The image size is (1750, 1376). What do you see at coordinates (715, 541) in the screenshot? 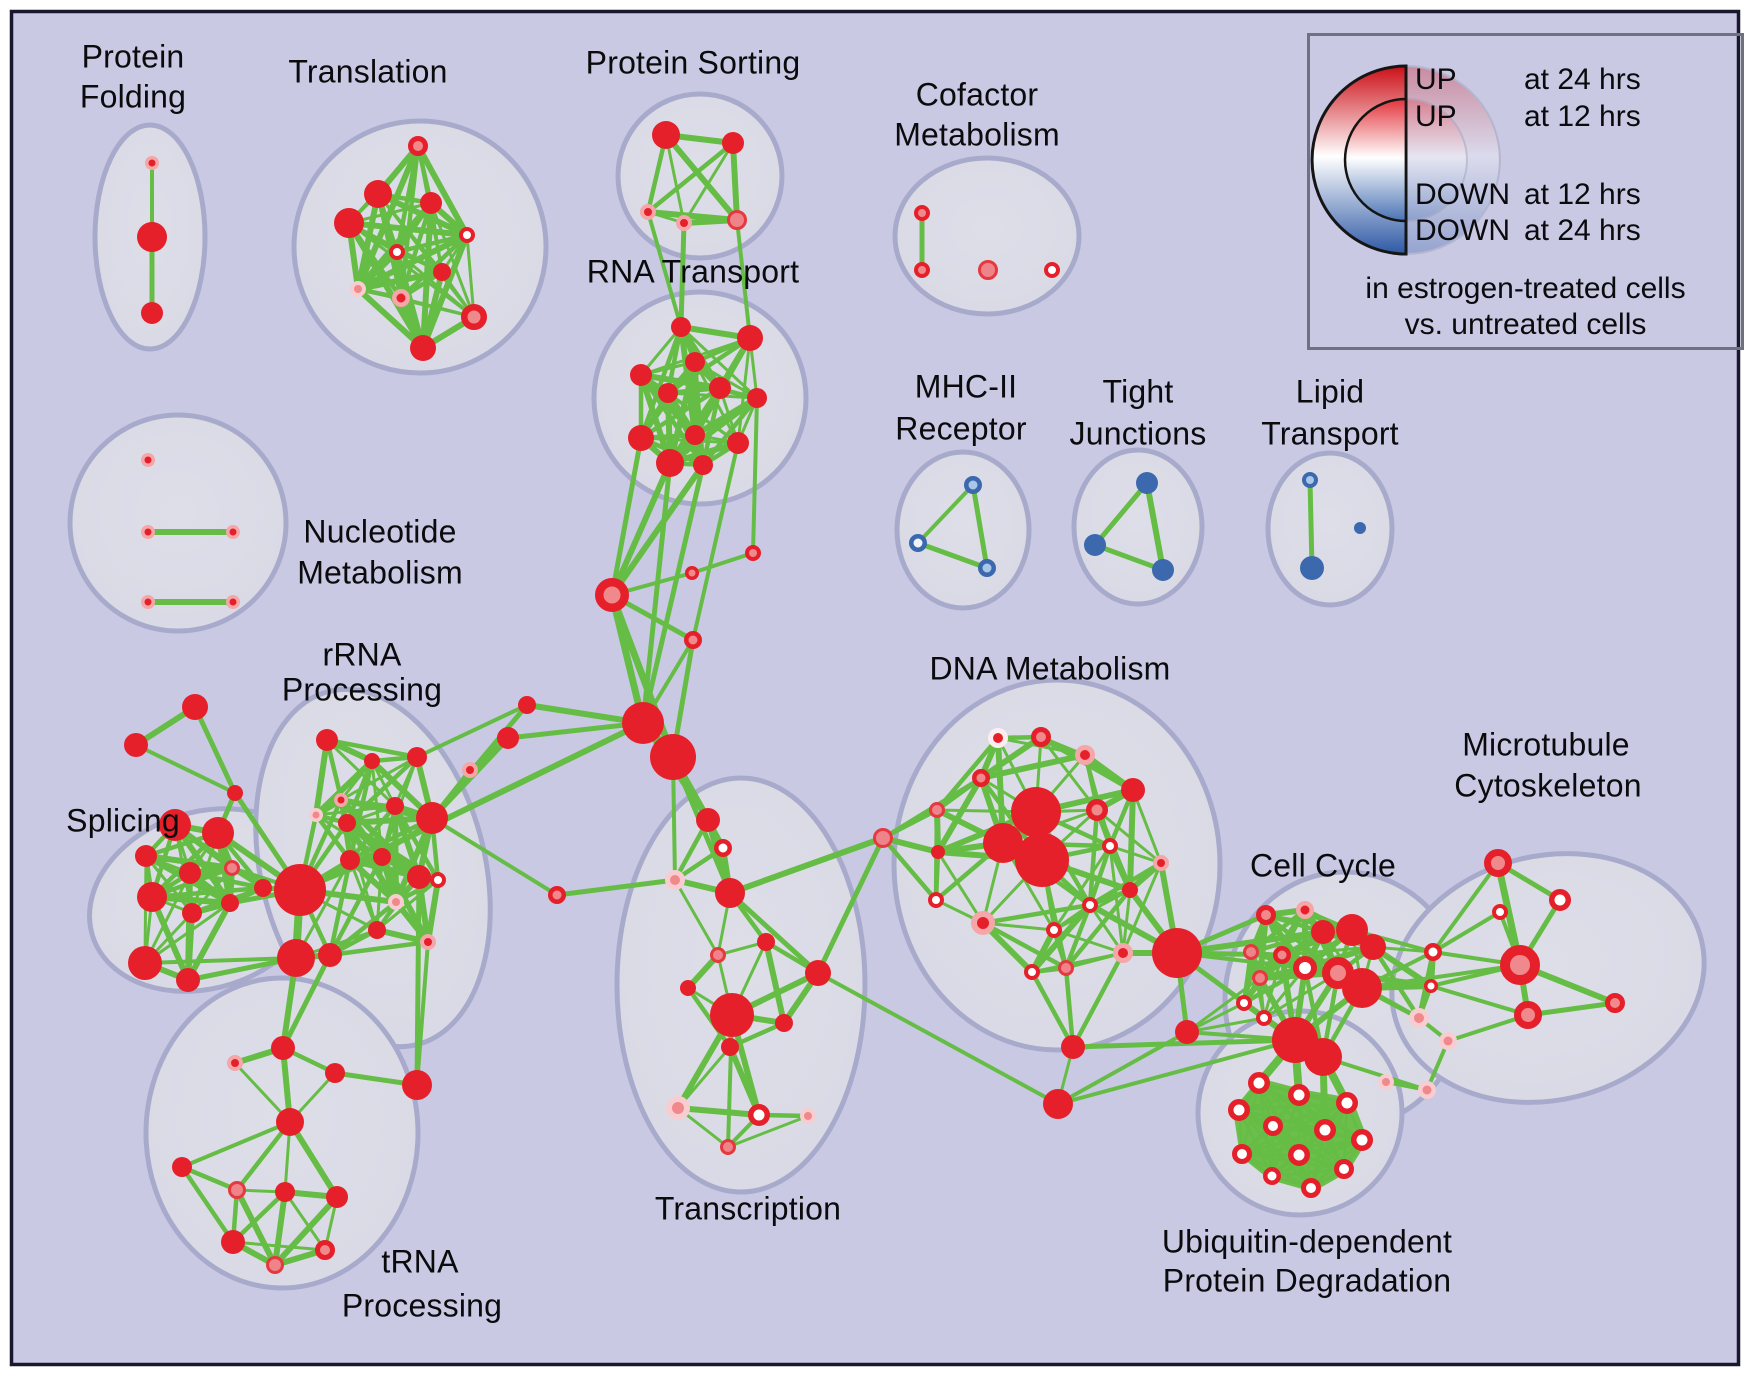
I see `edge-rt:9-conn:3` at bounding box center [715, 541].